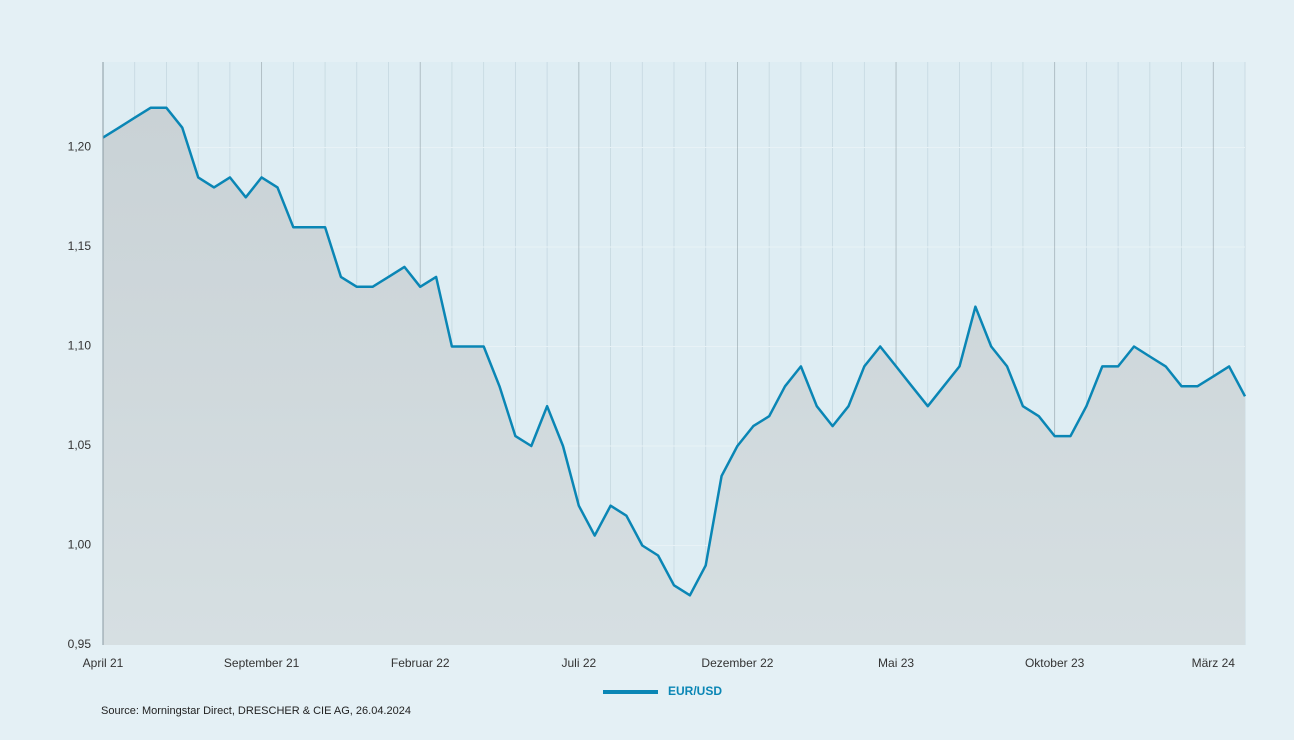 The height and width of the screenshot is (740, 1294). What do you see at coordinates (1055, 663) in the screenshot?
I see `x-tick-label: Oktober 23` at bounding box center [1055, 663].